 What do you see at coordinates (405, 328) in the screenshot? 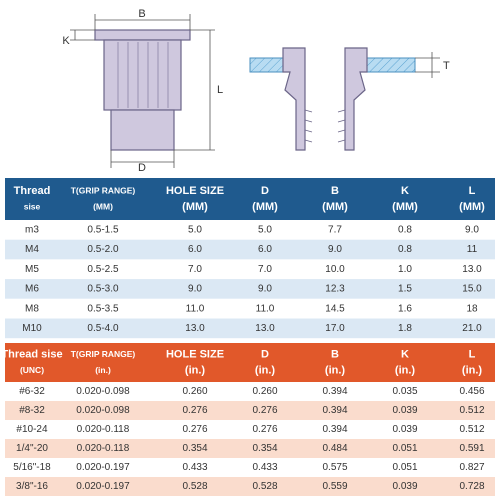
I see `table-cell: 1.8` at bounding box center [405, 328].